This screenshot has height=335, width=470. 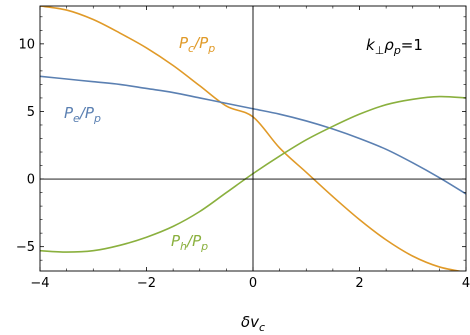 I want to click on annotation-sub-p: p, so click(x=397, y=50).